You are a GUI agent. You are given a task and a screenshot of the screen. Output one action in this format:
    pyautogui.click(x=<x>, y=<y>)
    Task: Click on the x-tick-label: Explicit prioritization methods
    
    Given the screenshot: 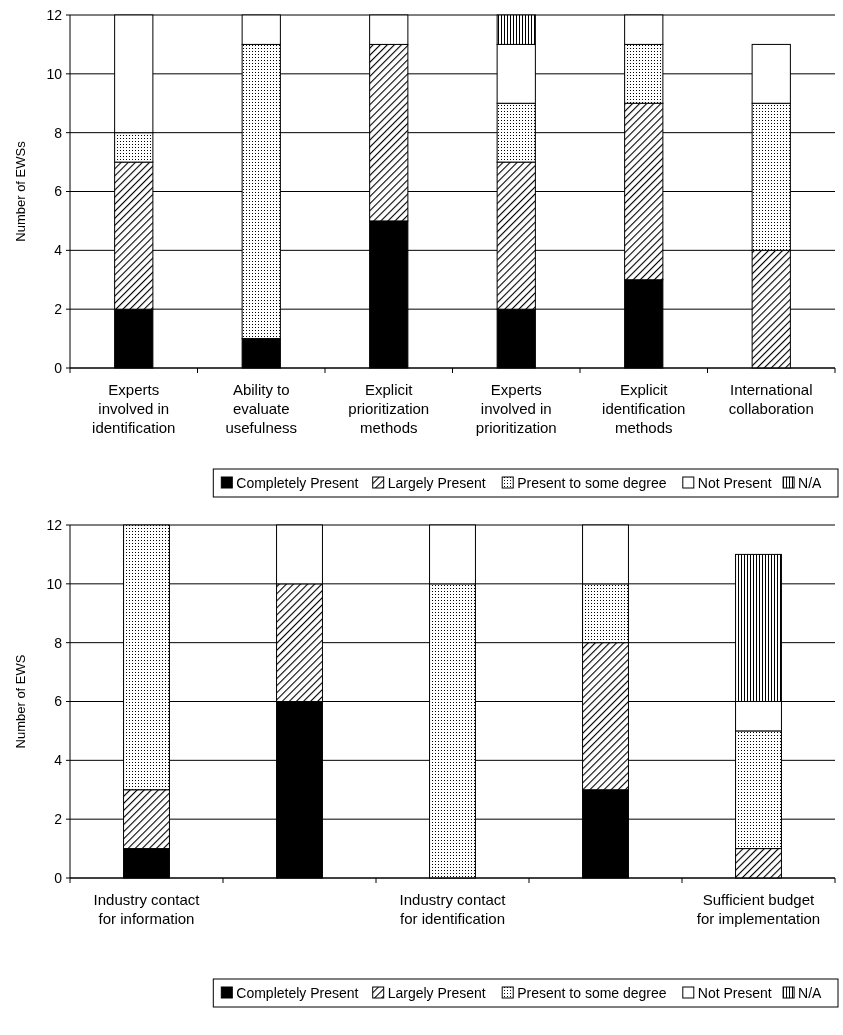 What is the action you would take?
    pyautogui.click(x=389, y=408)
    